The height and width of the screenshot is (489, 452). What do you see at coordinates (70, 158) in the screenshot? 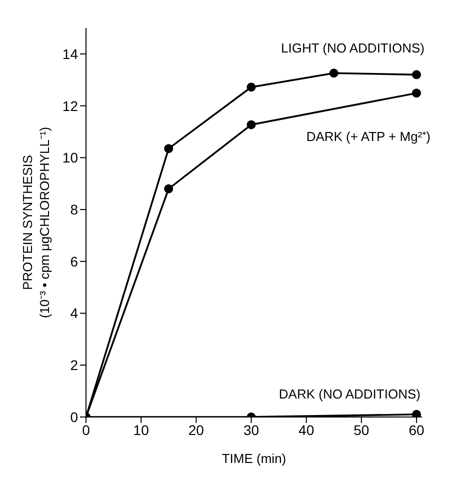
I see `y-tick-label: 10` at bounding box center [70, 158].